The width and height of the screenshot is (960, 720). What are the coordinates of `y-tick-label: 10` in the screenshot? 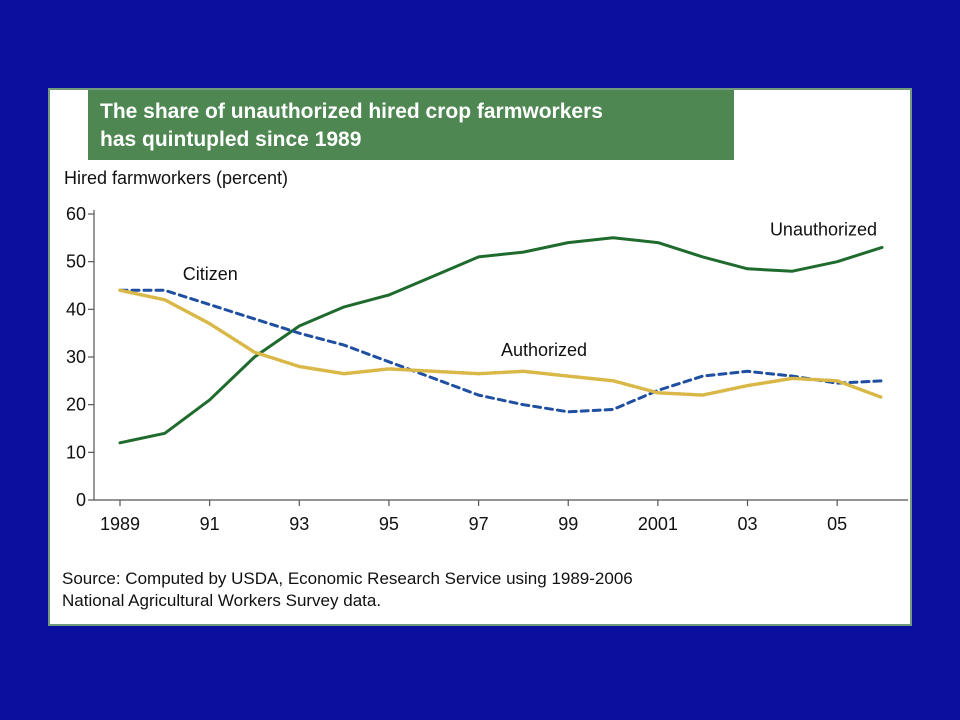 It's located at (76, 452).